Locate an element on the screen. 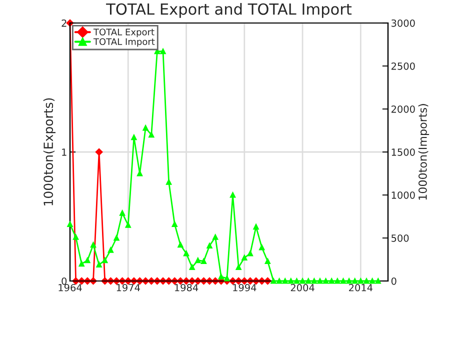 This screenshot has width=450, height=350. y2-tick-label: 1000 is located at coordinates (403, 195).